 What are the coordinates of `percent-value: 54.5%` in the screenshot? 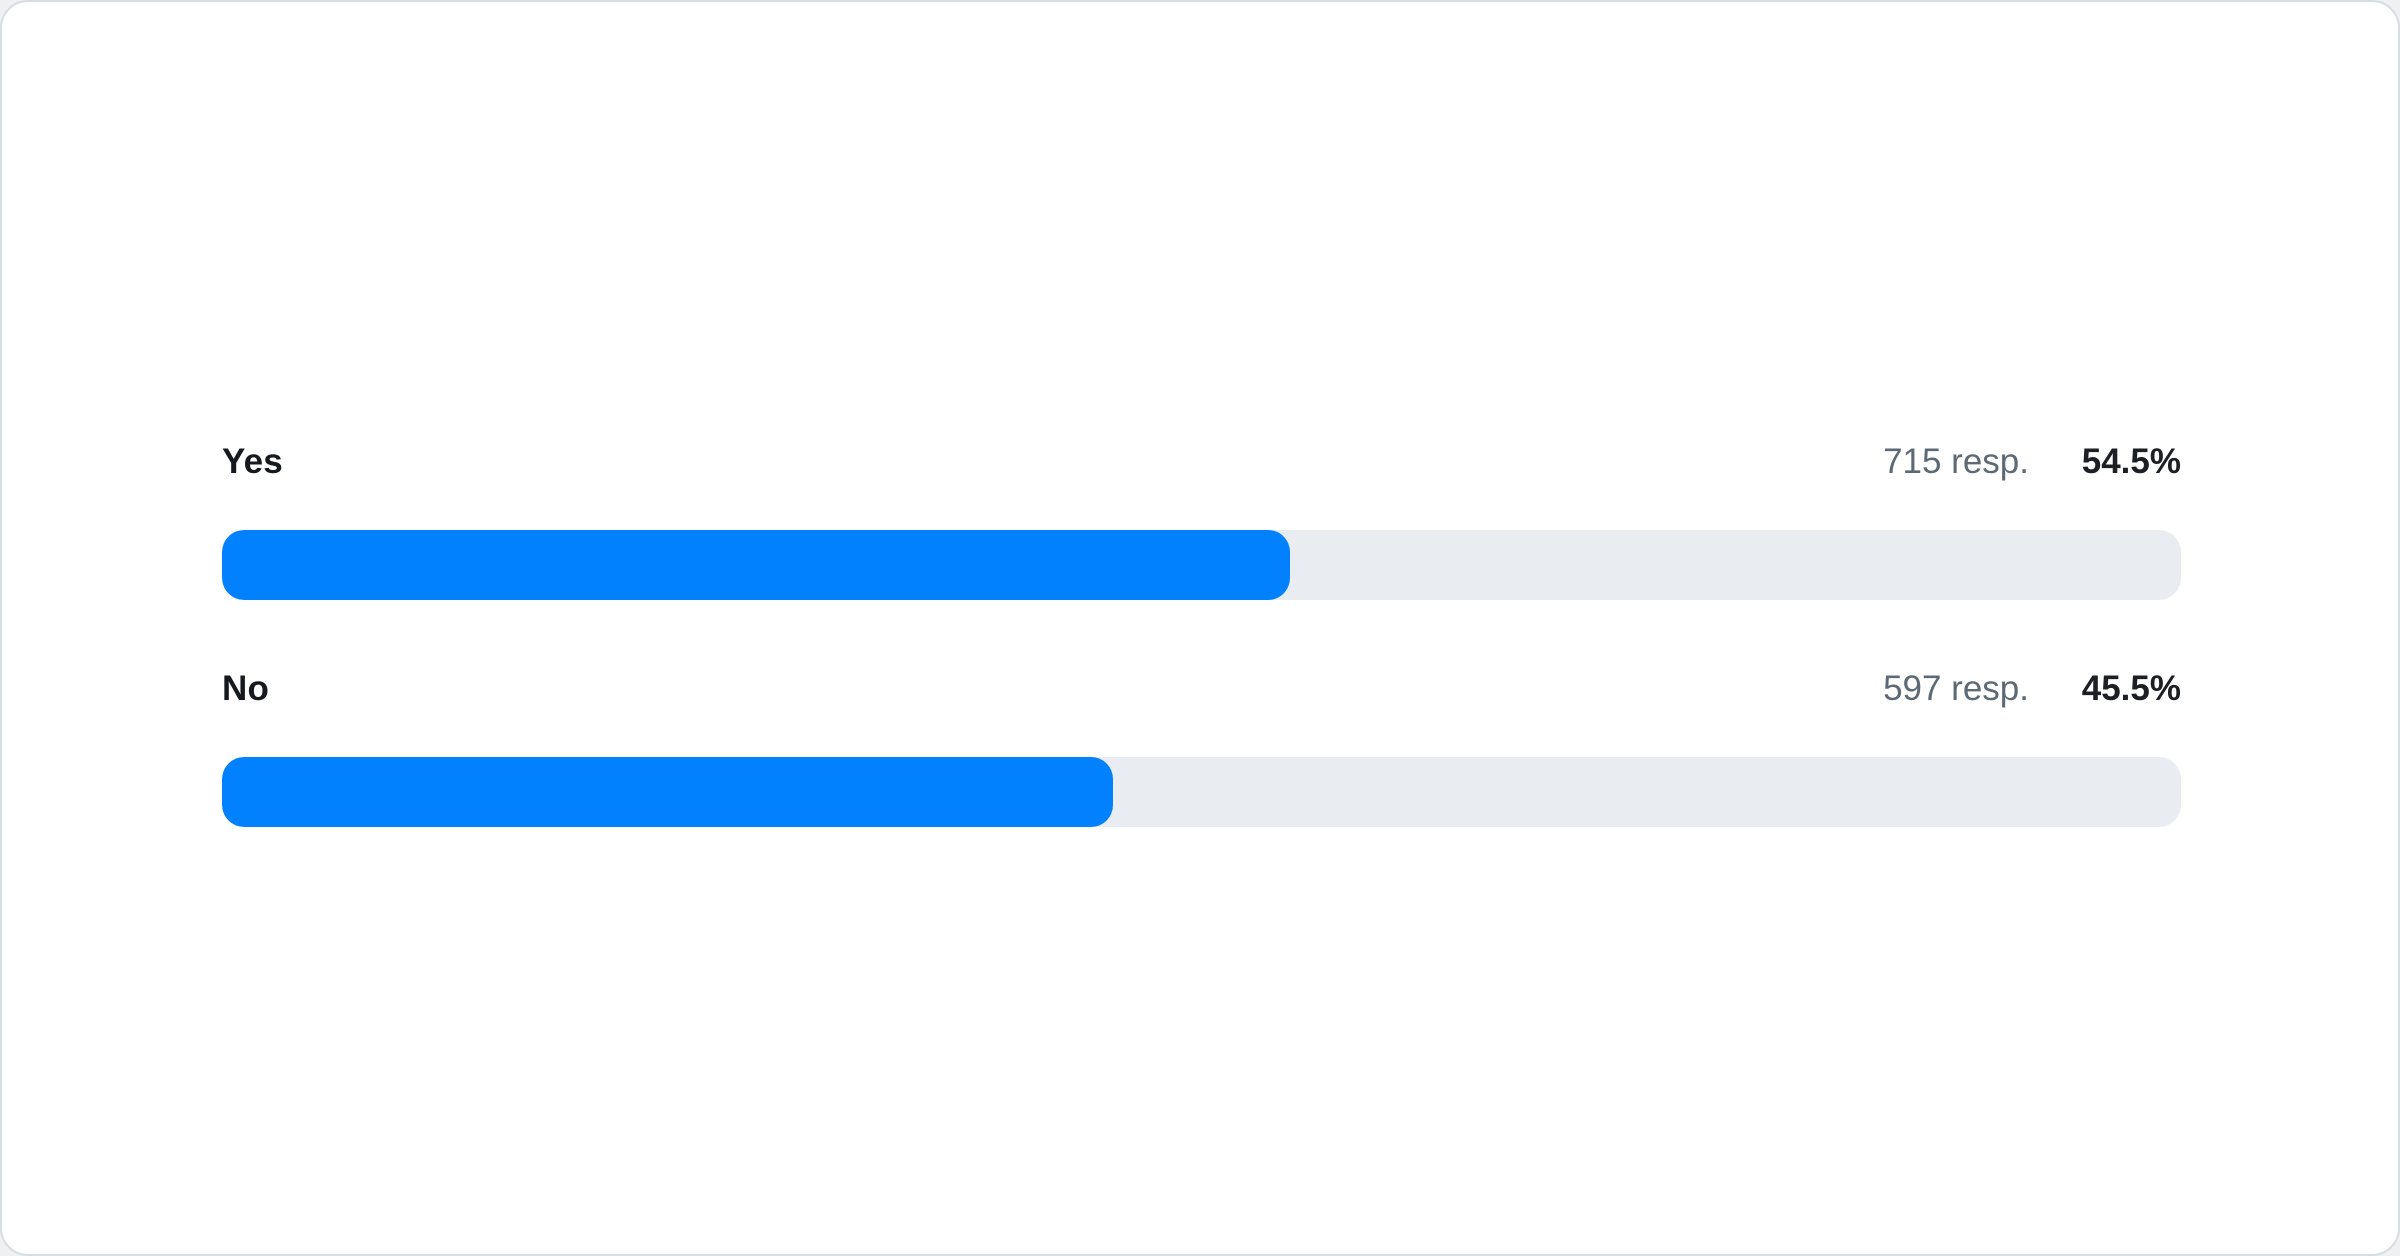 It's located at (2131, 461).